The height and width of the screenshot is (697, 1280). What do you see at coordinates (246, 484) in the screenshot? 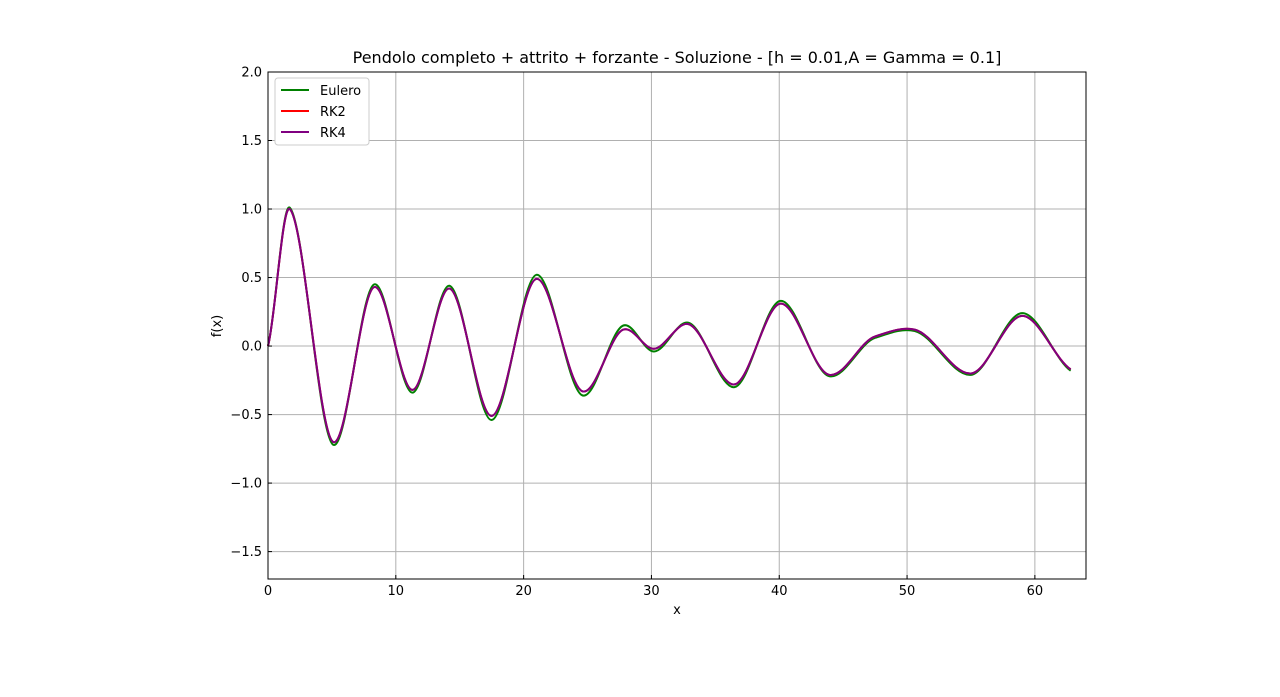
I see `y-tick-label: −1.0` at bounding box center [246, 484].